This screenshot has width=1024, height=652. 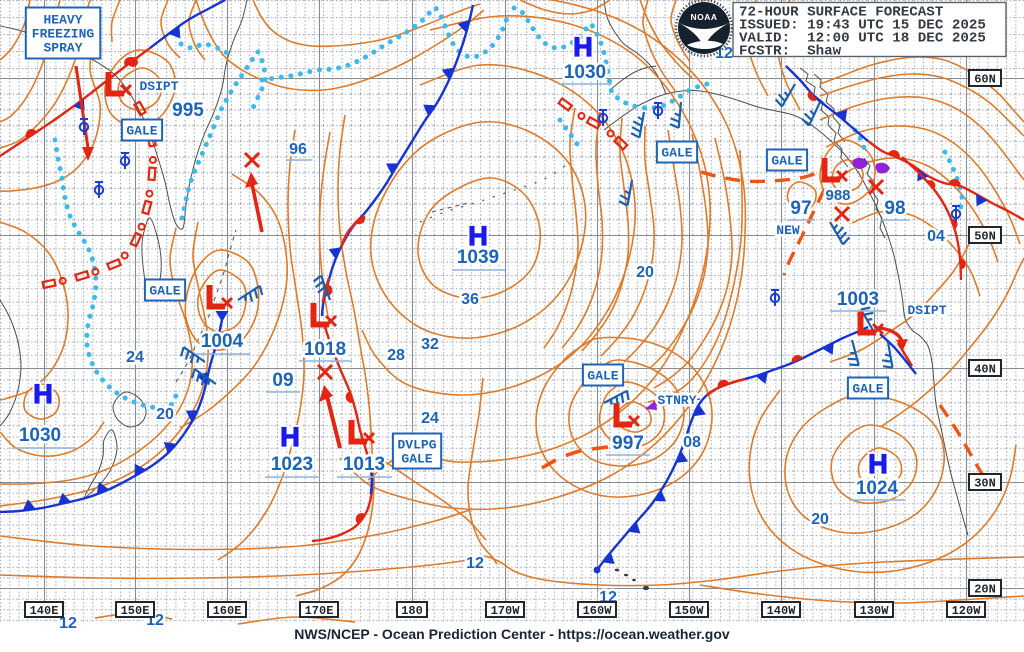 What do you see at coordinates (282, 380) in the screenshot?
I see `svg-text: 09` at bounding box center [282, 380].